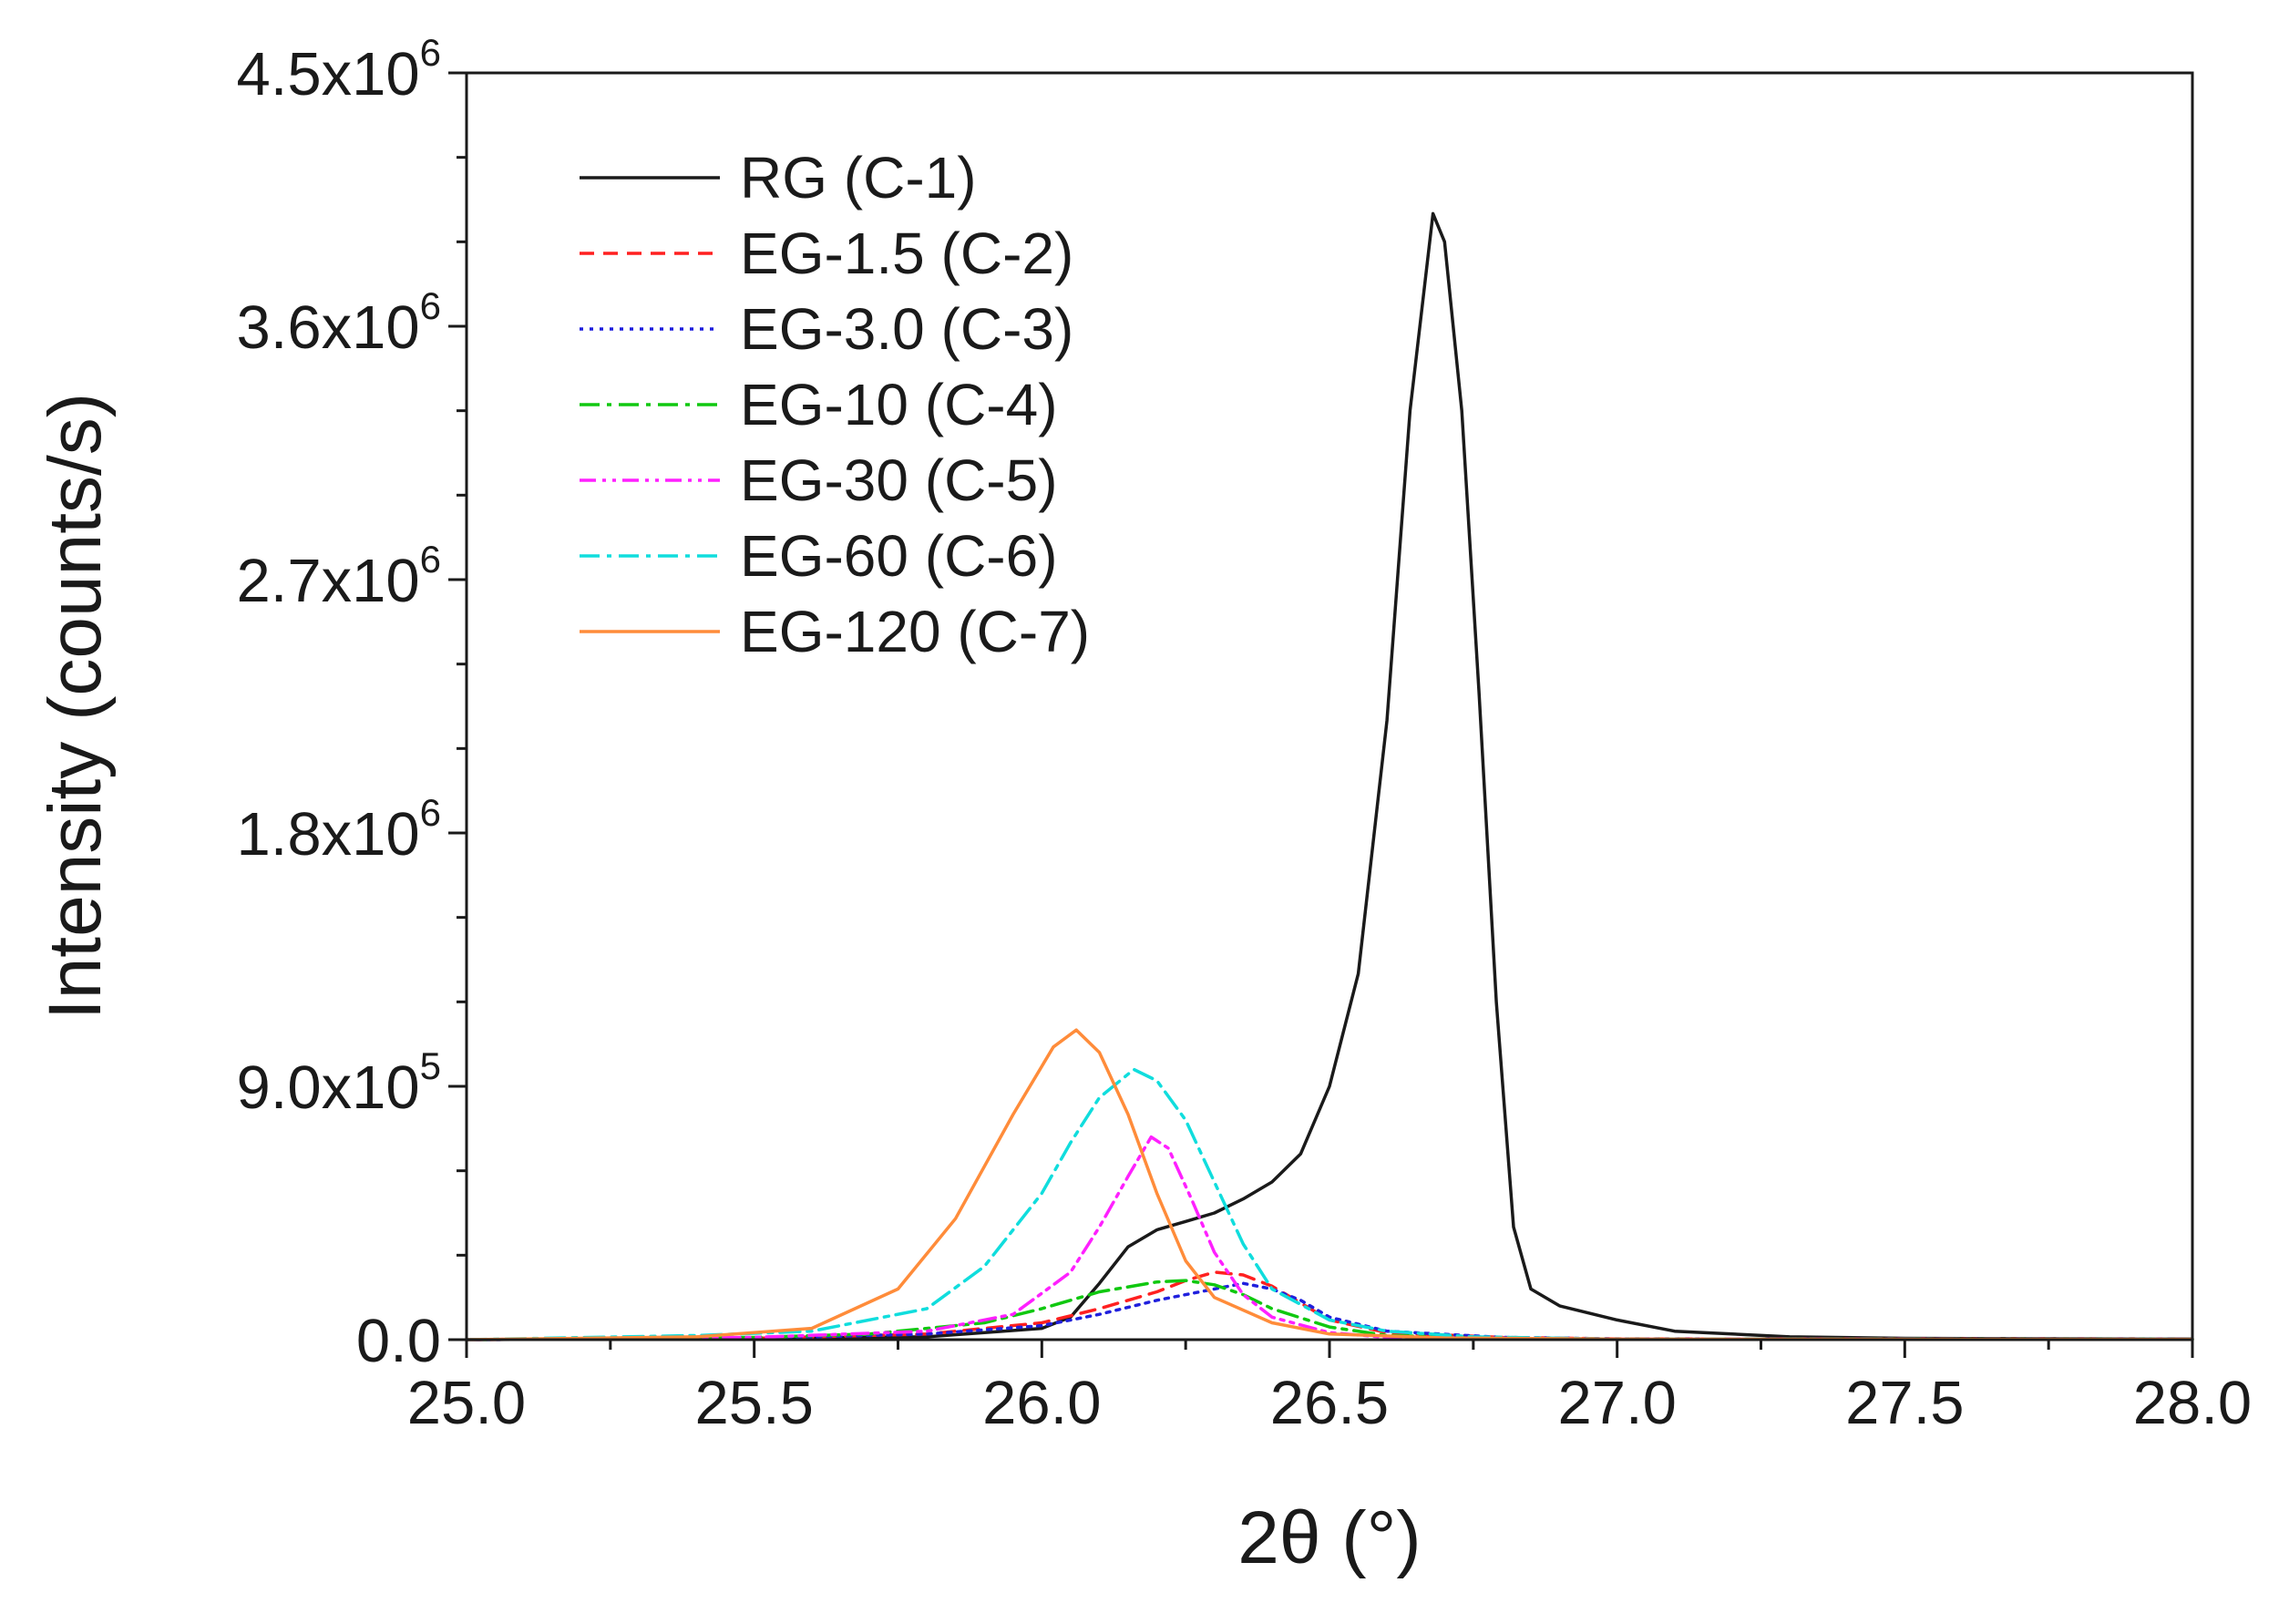  Describe the element at coordinates (2193, 1403) in the screenshot. I see `x-tick-label: 28.0` at that location.